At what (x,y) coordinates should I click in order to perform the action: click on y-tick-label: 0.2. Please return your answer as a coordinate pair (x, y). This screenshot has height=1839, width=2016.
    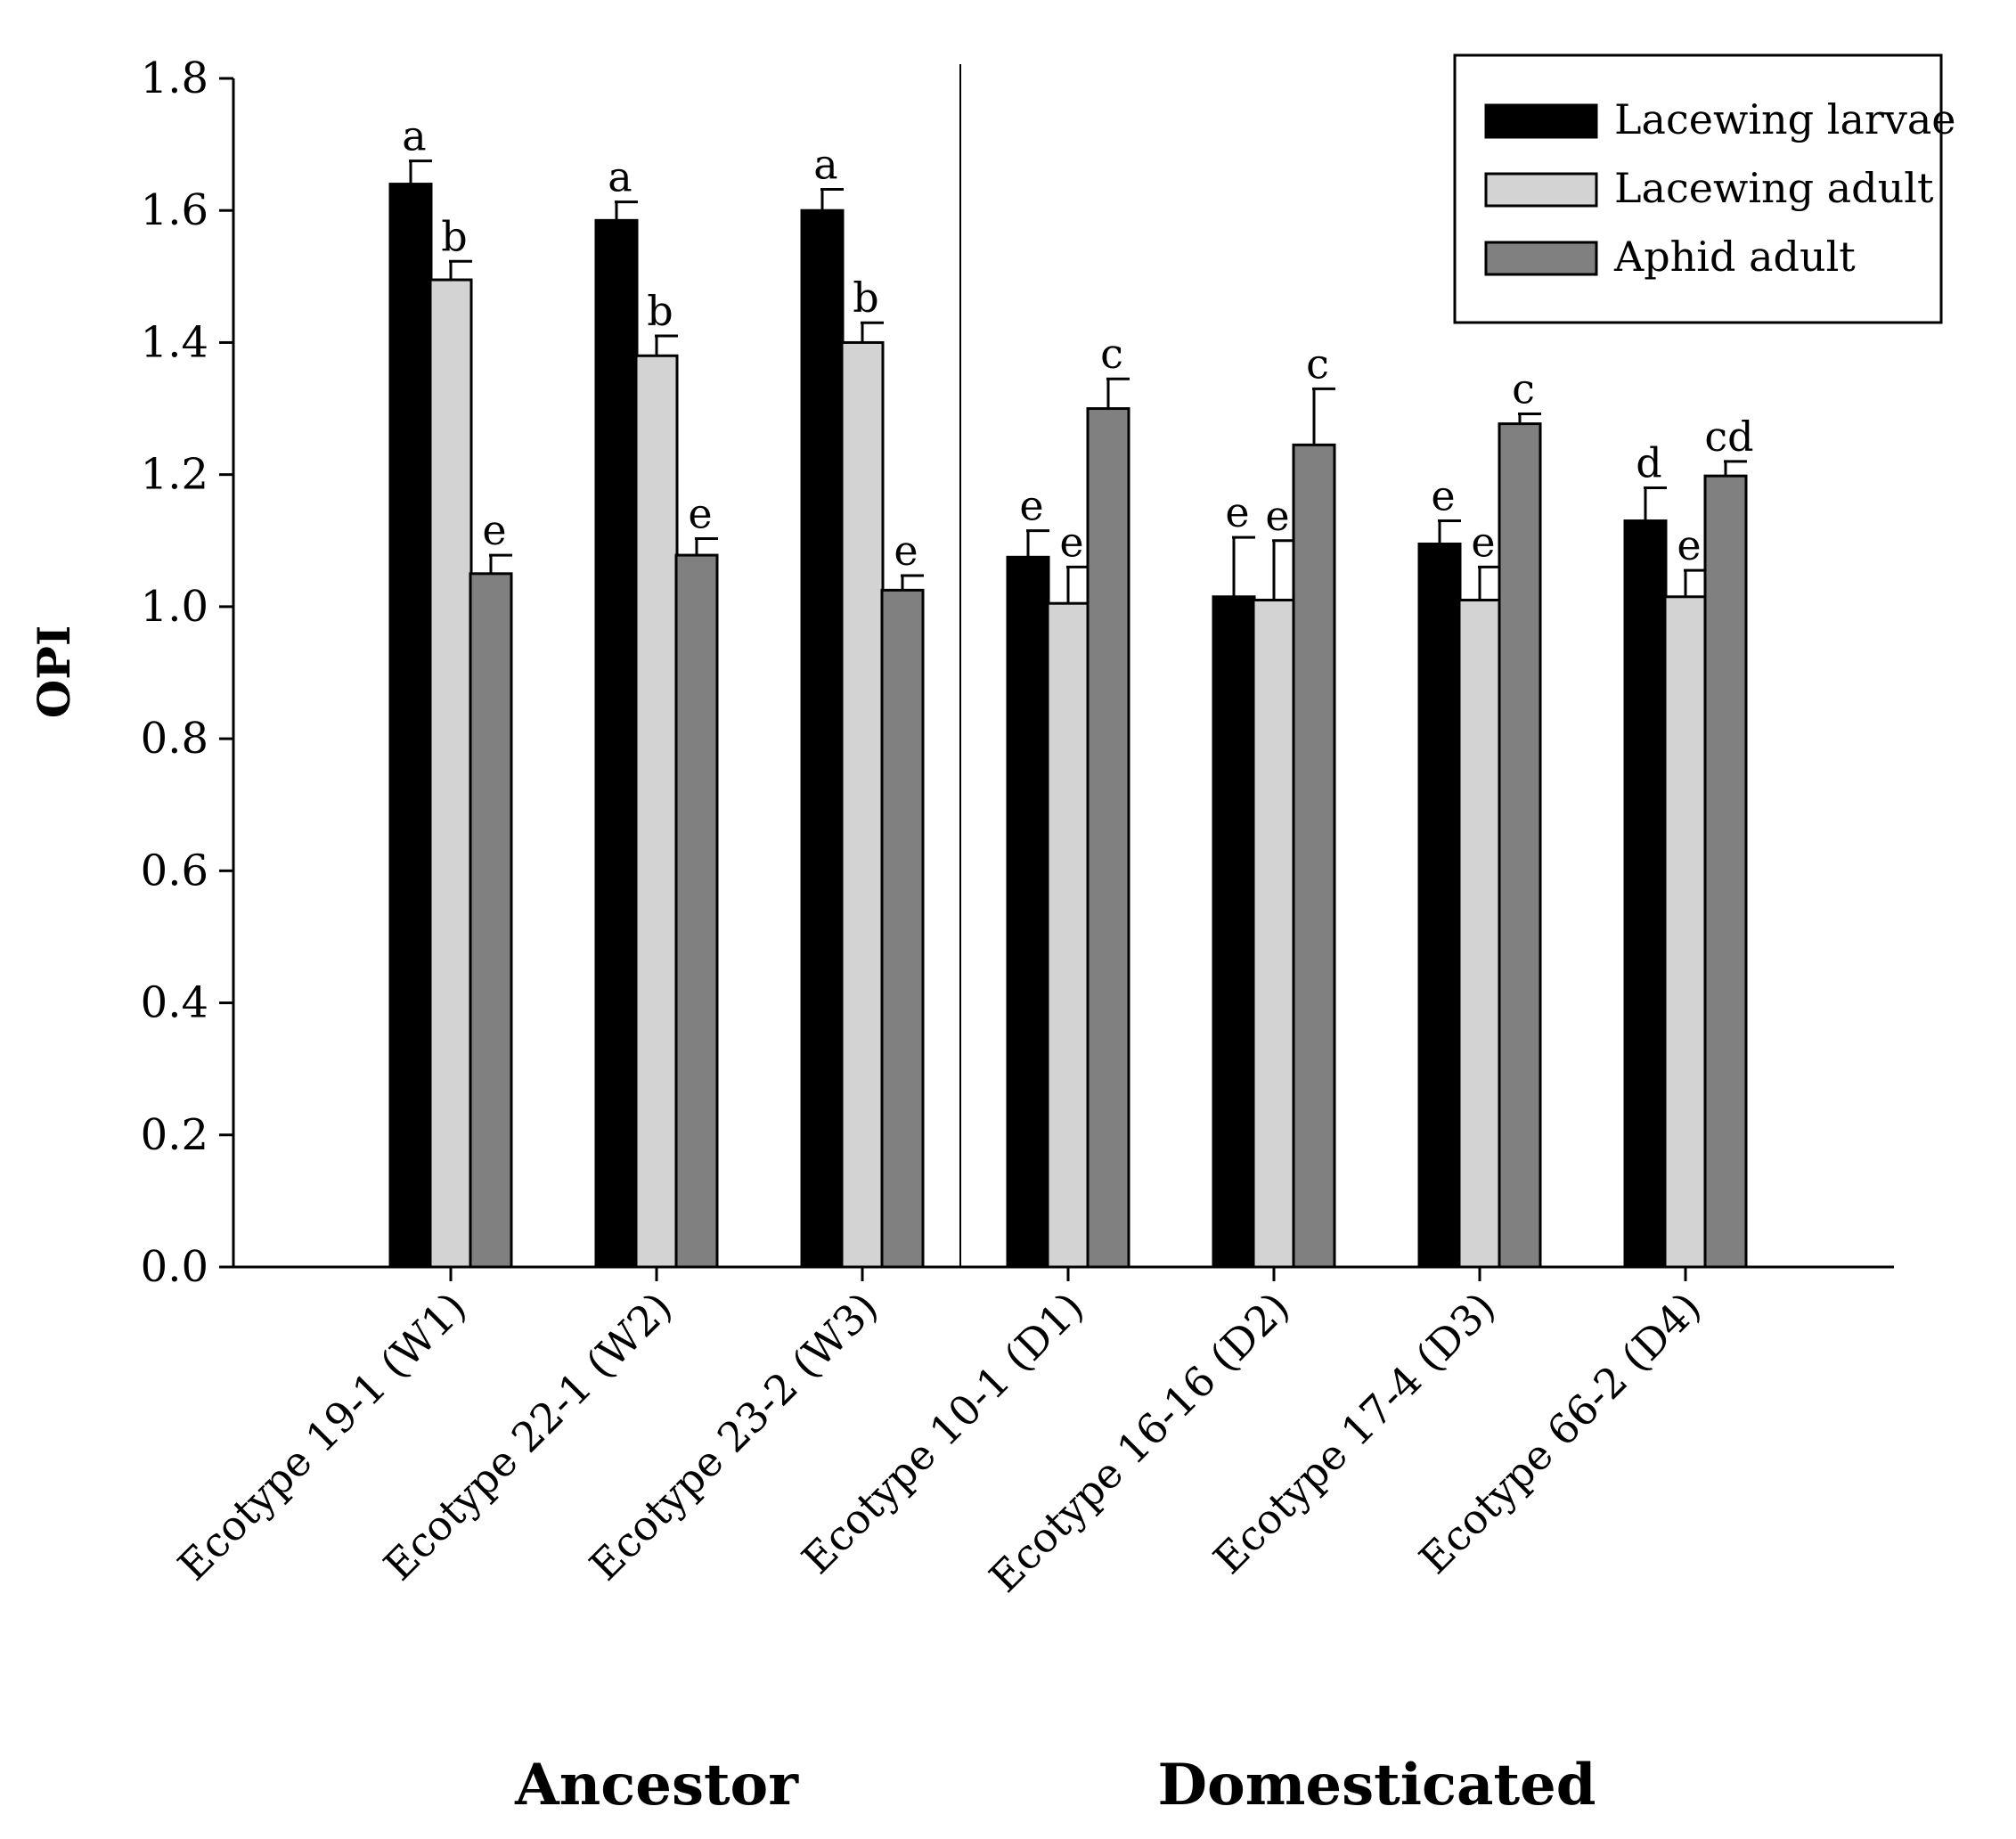
    Looking at the image, I should click on (174, 1135).